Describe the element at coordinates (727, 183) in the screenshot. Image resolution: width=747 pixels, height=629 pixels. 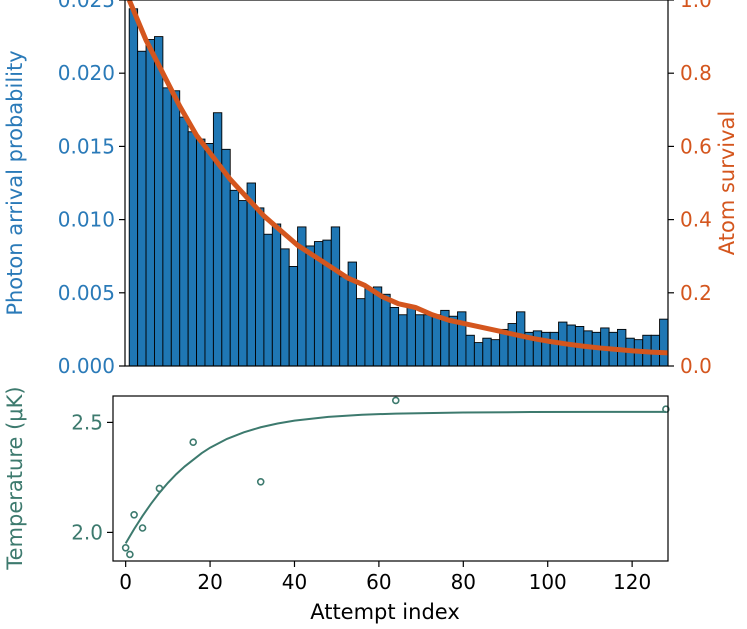
I see `right-y-axis-label: Atom survival` at that location.